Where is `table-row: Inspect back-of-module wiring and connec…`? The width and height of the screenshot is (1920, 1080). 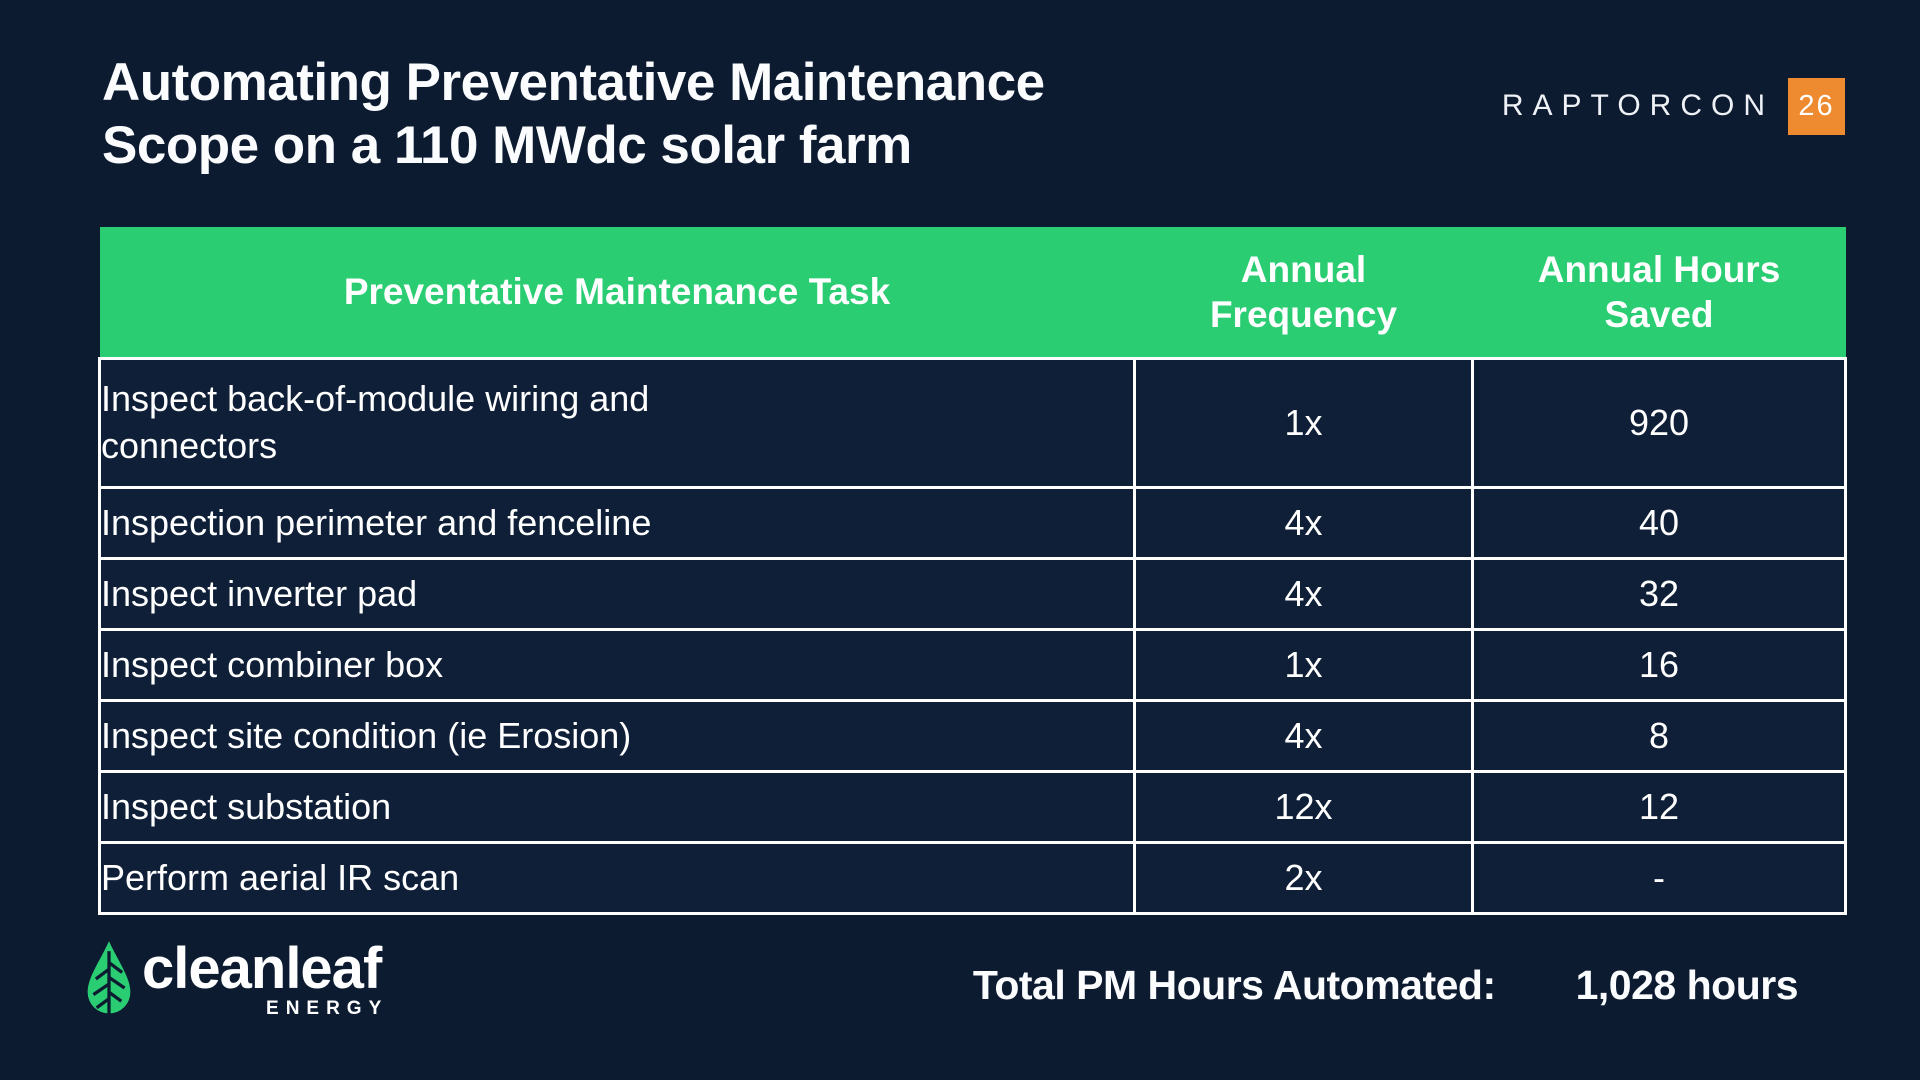 table-row: Inspect back-of-module wiring and connec… is located at coordinates (972, 423).